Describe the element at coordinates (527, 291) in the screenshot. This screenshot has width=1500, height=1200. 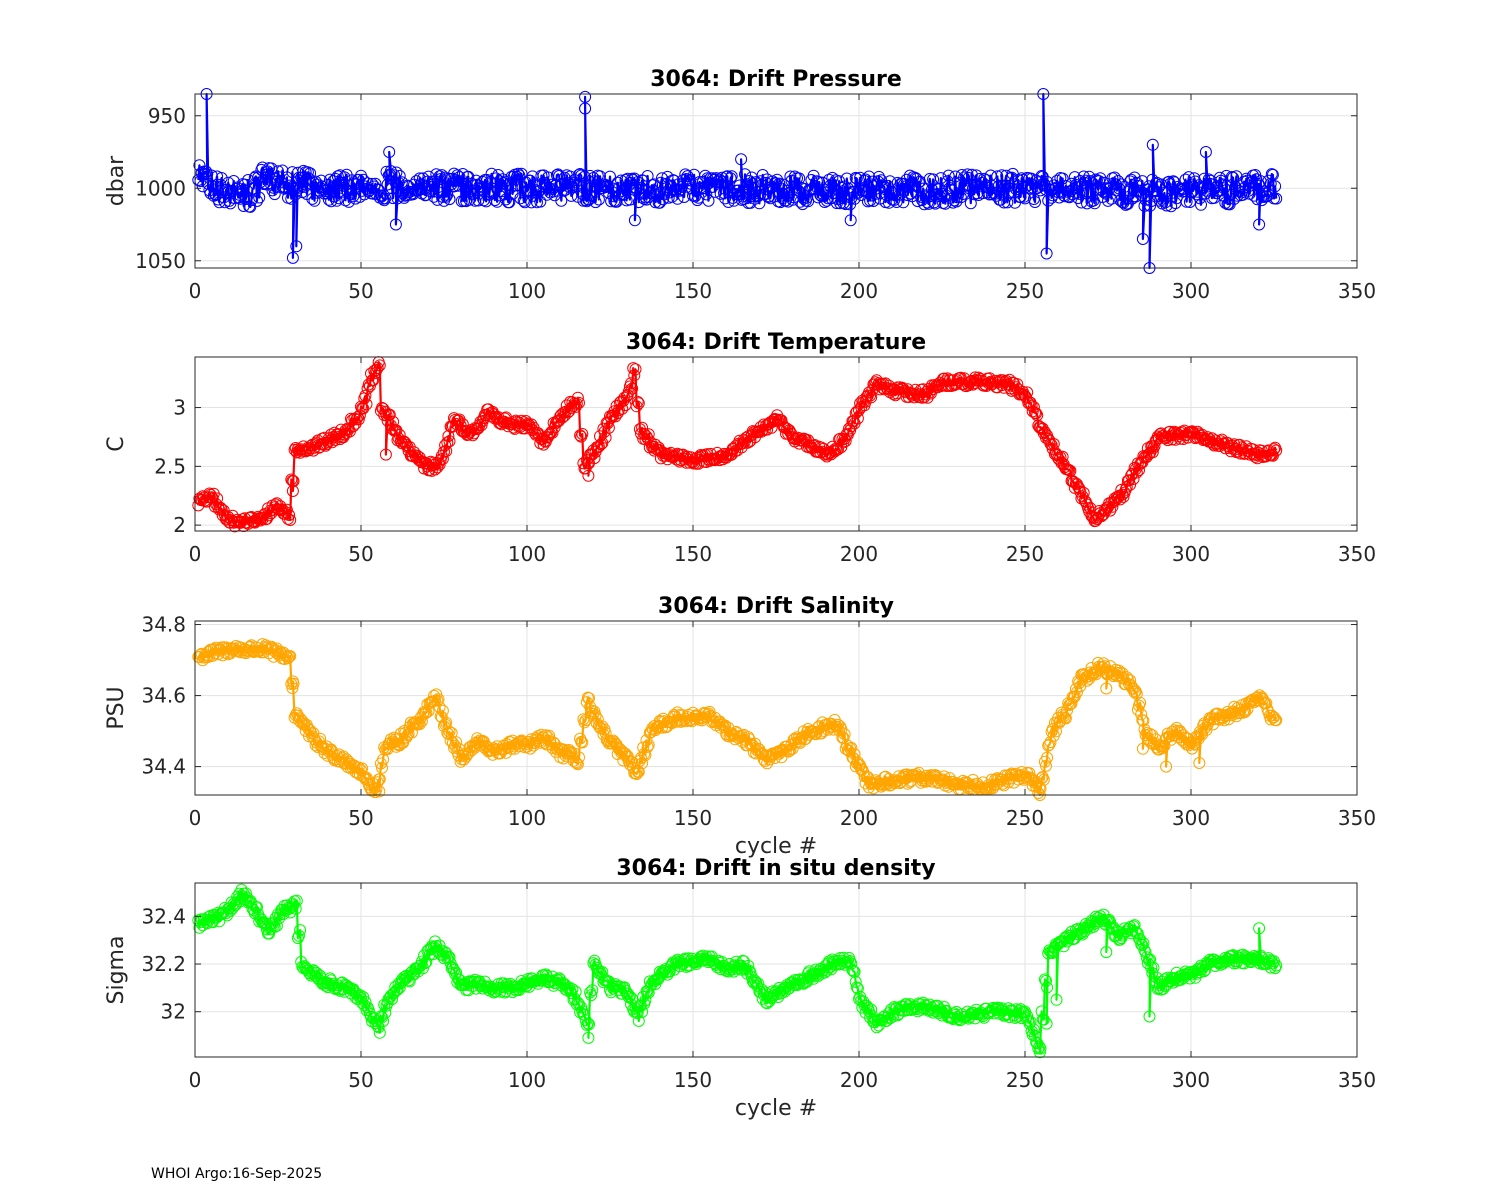
I see `x-tick-label: 100` at that location.